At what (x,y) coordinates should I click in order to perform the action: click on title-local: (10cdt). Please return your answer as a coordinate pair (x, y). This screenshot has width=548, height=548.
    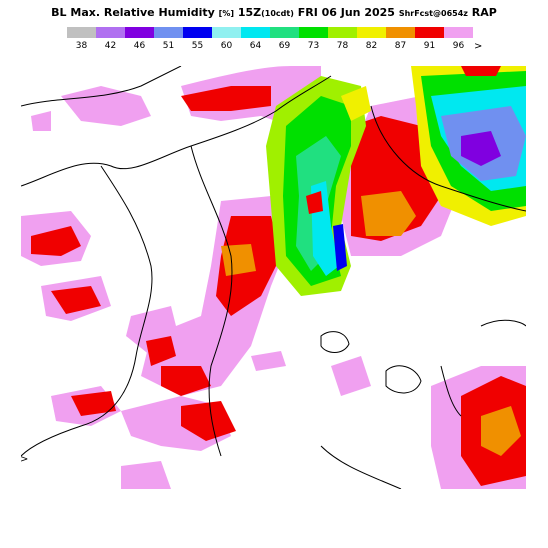
    Looking at the image, I should click on (277, 13).